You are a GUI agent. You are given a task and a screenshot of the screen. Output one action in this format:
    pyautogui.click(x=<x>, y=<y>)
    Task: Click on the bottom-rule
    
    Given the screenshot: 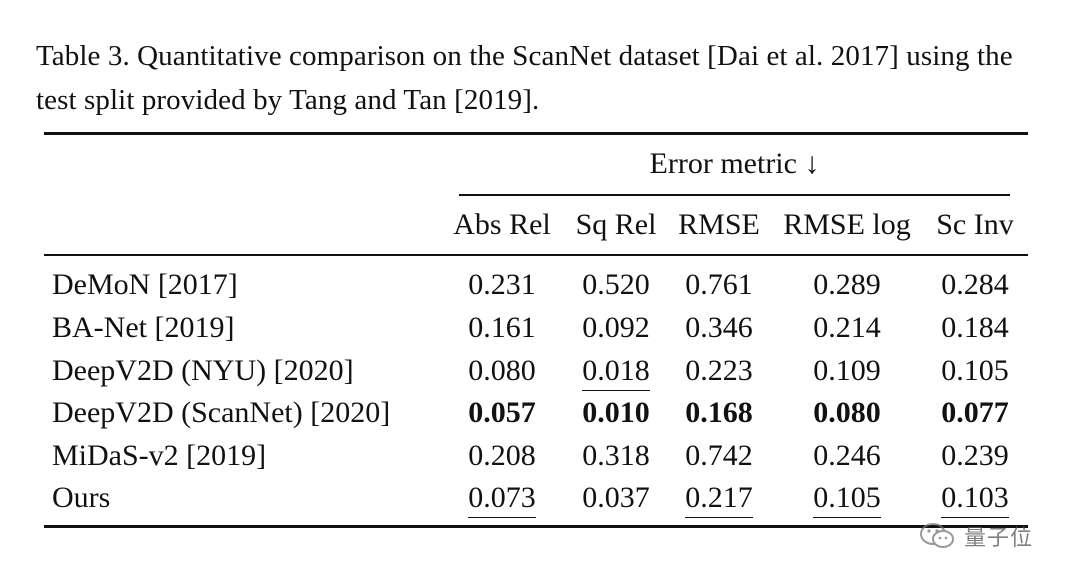 What is the action you would take?
    pyautogui.click(x=536, y=526)
    